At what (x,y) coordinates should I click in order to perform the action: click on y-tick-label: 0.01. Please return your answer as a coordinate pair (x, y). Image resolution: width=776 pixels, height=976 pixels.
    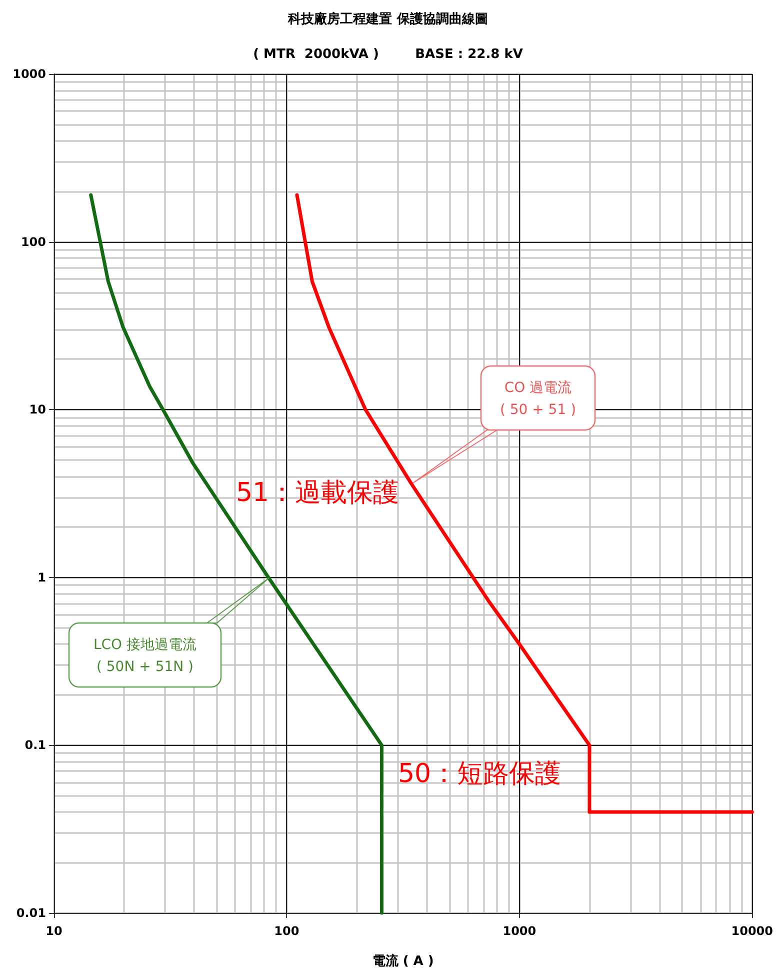
    Looking at the image, I should click on (31, 913).